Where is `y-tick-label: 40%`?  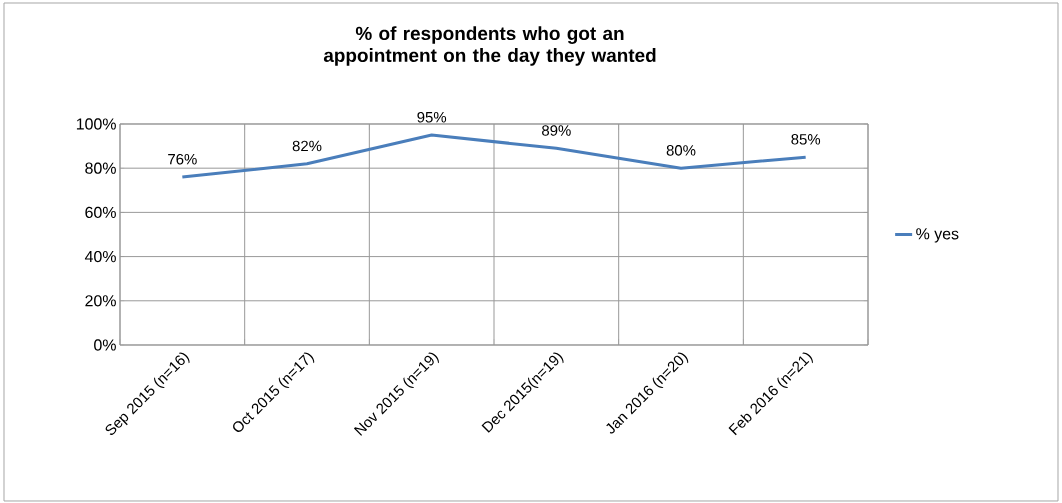 y-tick-label: 40% is located at coordinates (100, 256).